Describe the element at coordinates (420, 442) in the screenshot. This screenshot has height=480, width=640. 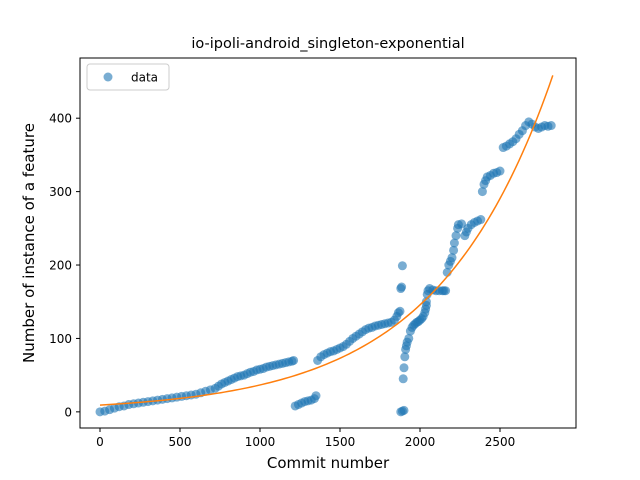
I see `x-tick-label: 2000` at that location.